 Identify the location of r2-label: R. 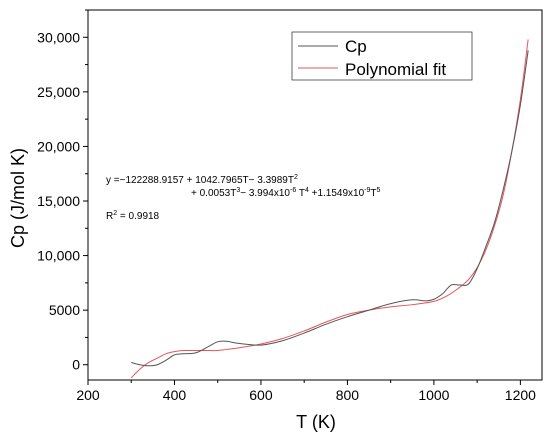
(109, 216).